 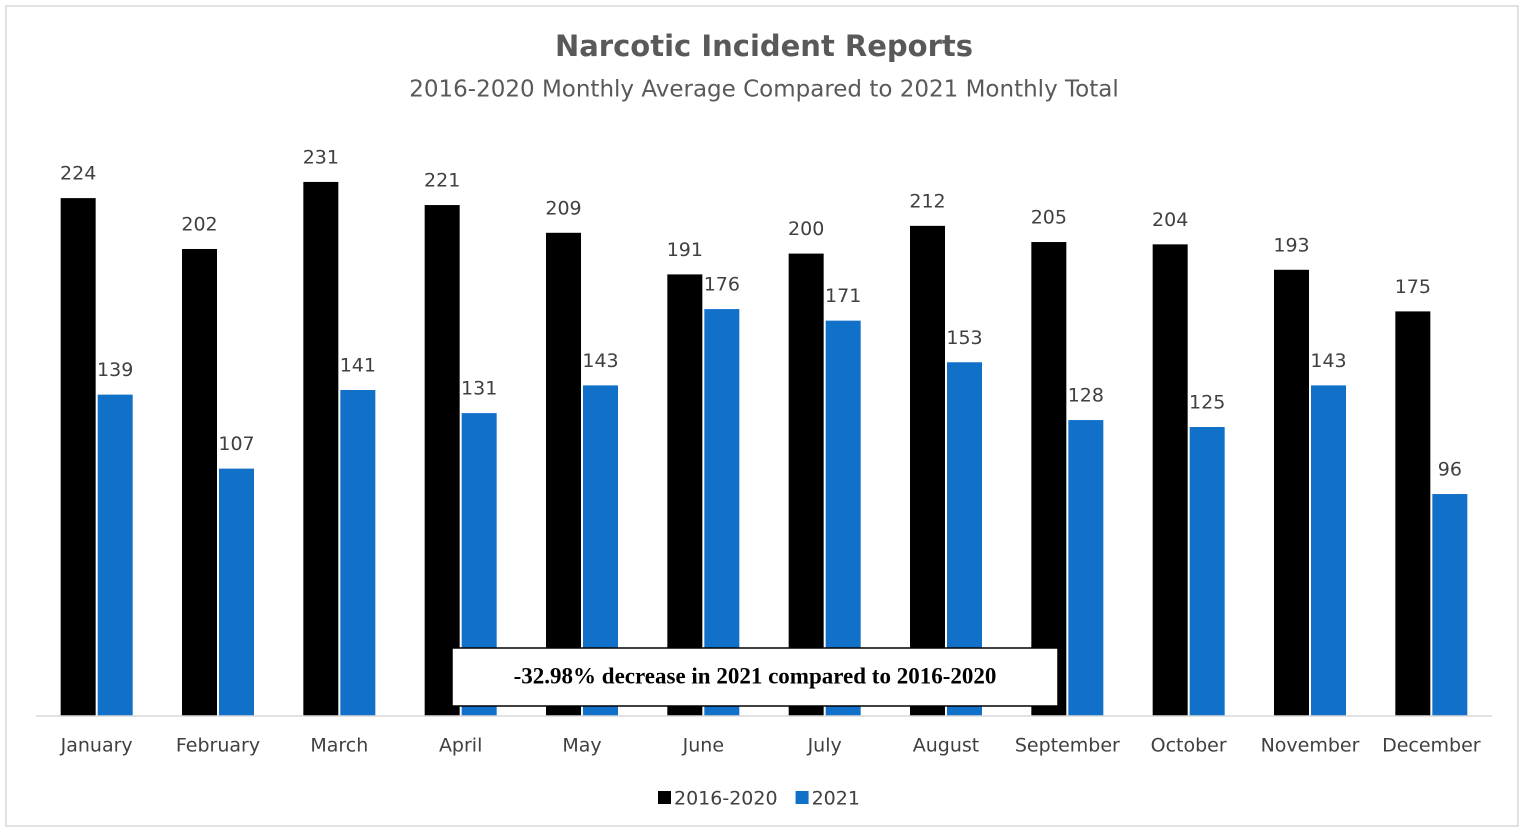 What do you see at coordinates (1189, 746) in the screenshot?
I see `x-tick-label: October` at bounding box center [1189, 746].